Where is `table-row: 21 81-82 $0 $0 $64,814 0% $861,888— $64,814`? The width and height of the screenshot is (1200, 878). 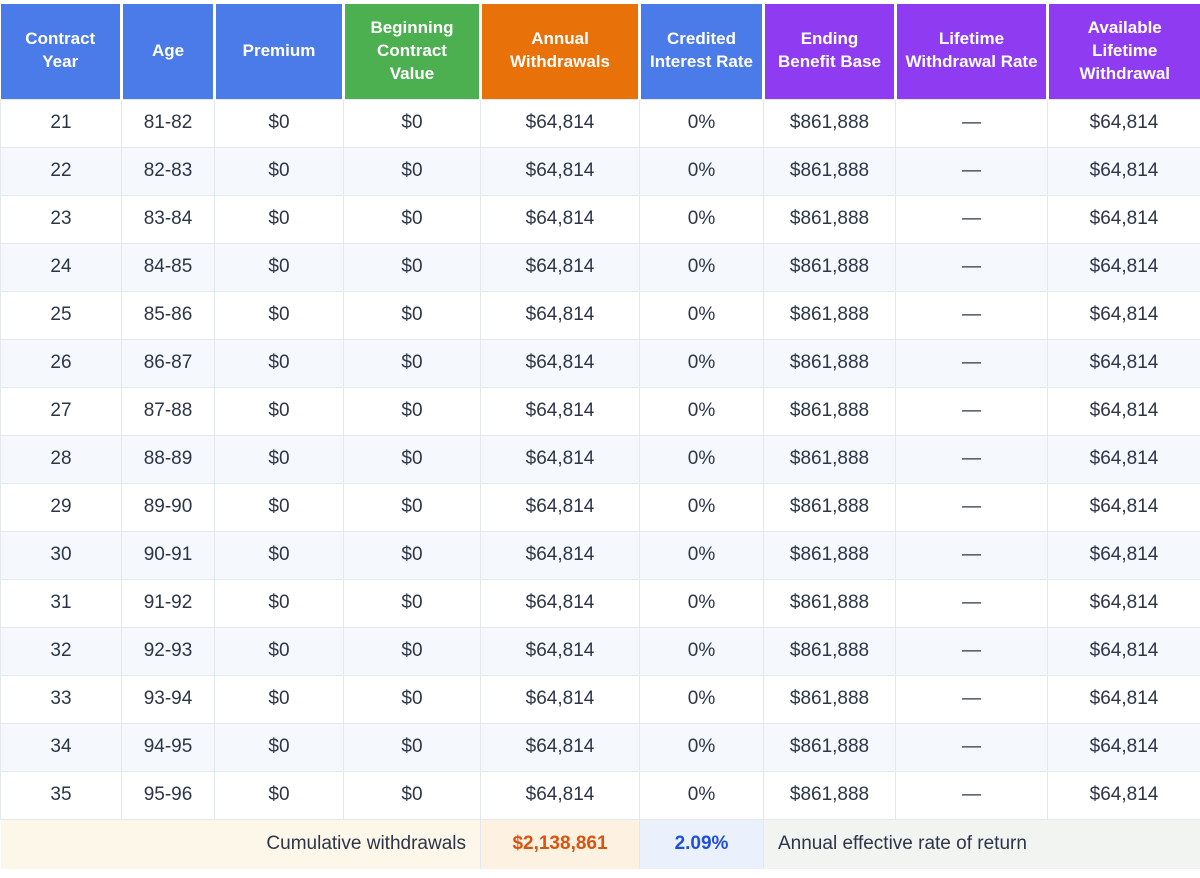
table-row: 21 81-82 $0 $0 $64,814 0% $861,888— $64,814 is located at coordinates (600, 123).